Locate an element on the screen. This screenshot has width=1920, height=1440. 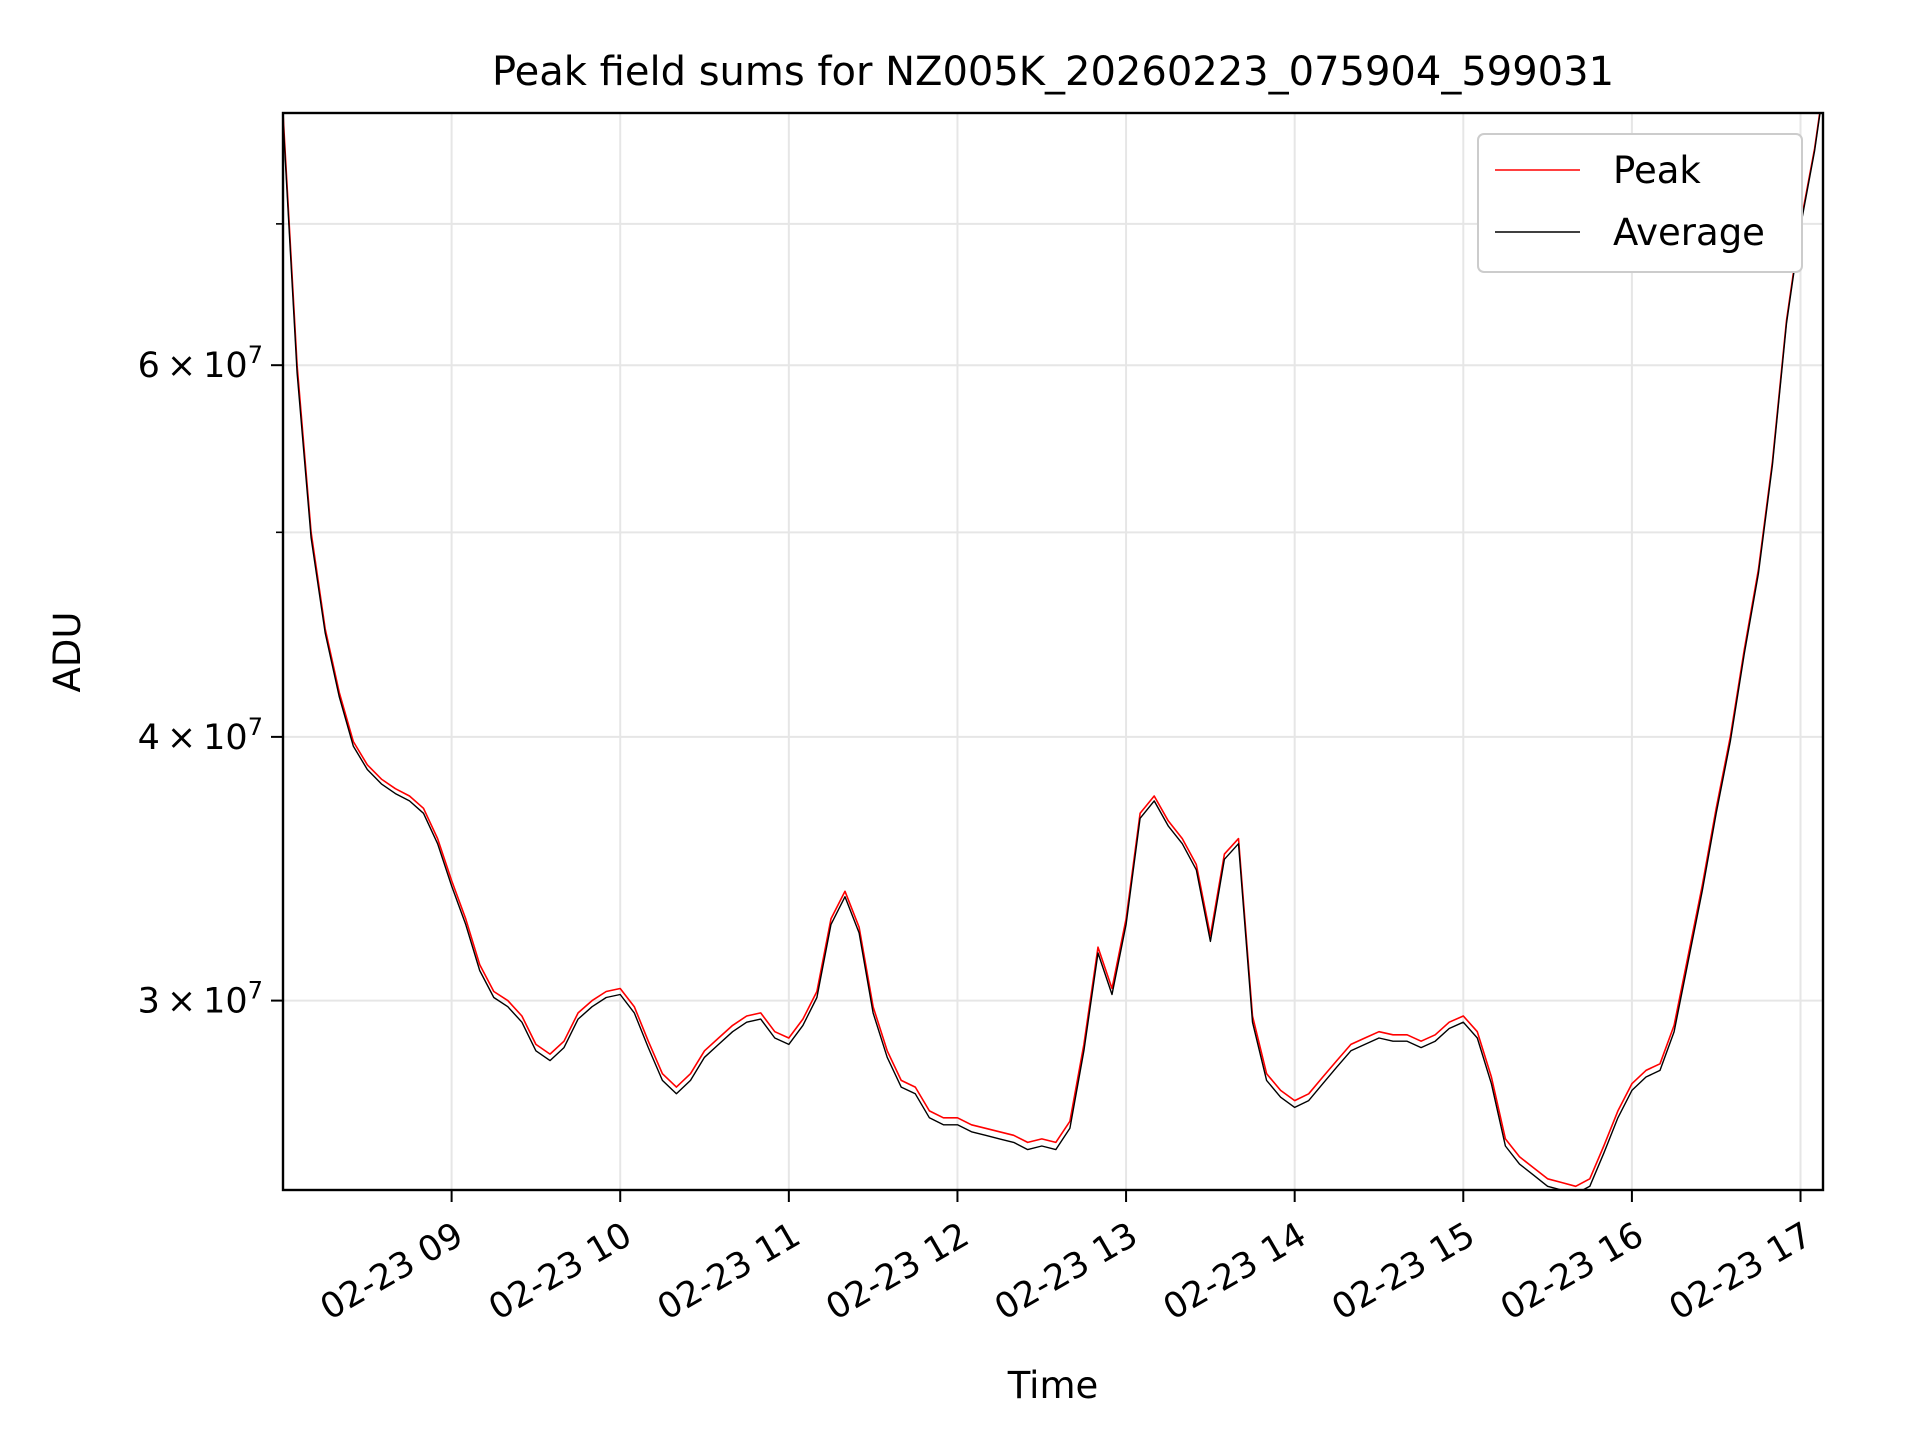
legend-box is located at coordinates (1640, 203).